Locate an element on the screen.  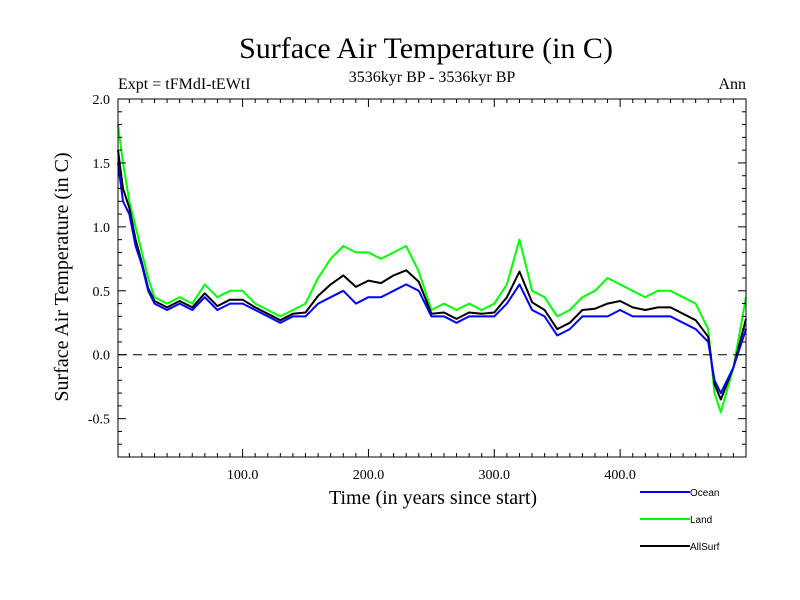
x-tick-label: 300.0 is located at coordinates (495, 475).